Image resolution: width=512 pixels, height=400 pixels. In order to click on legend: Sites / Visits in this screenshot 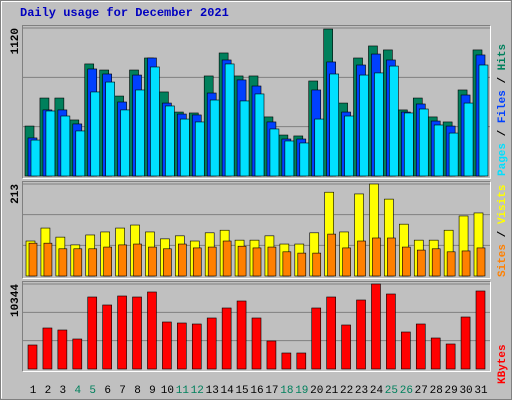, I will do `click(503, 231)`.